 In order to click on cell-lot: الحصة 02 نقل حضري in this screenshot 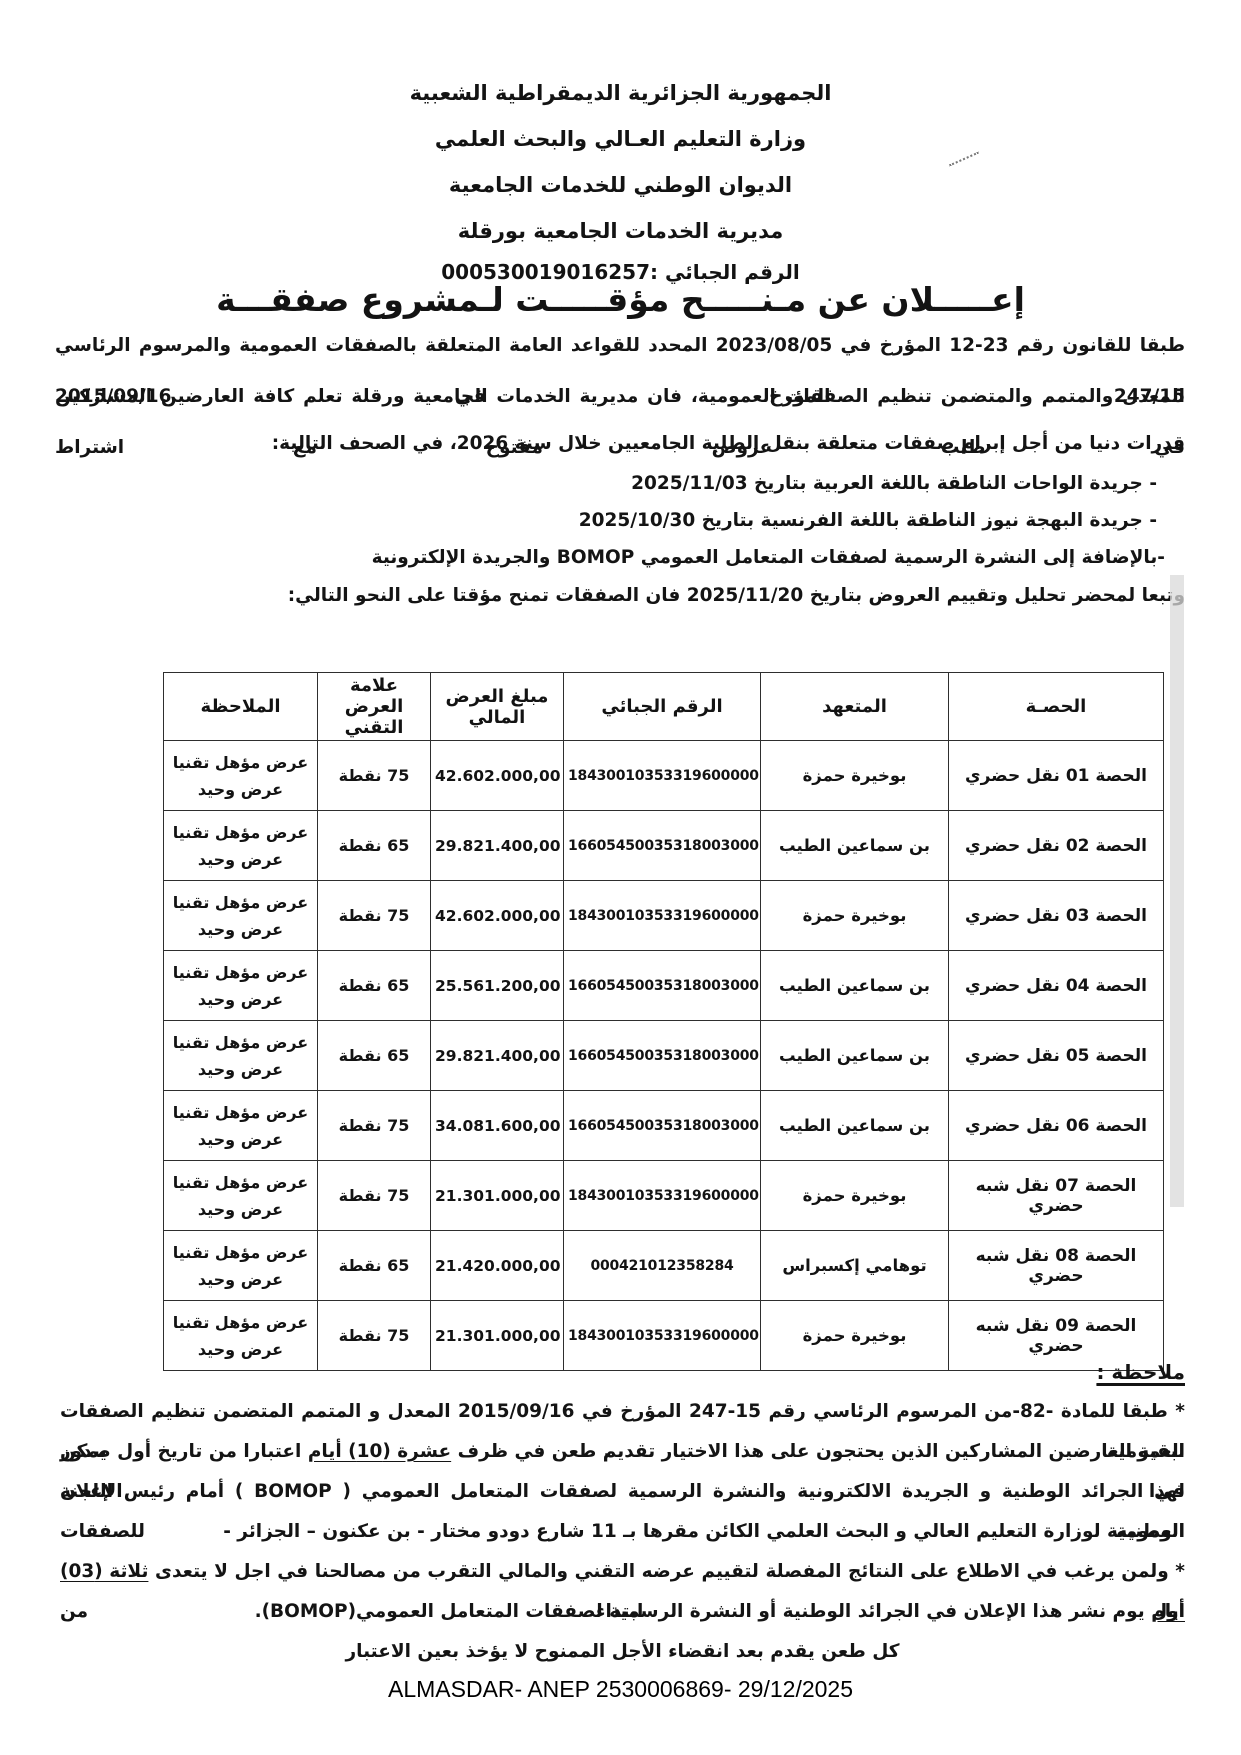, I will do `click(1056, 845)`.